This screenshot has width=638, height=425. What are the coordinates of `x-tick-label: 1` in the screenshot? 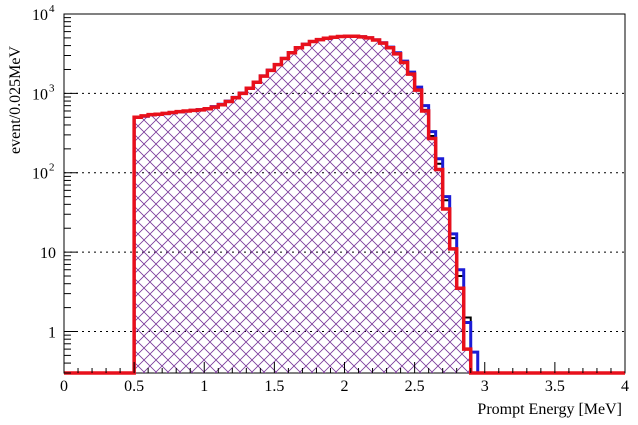 It's located at (204, 386).